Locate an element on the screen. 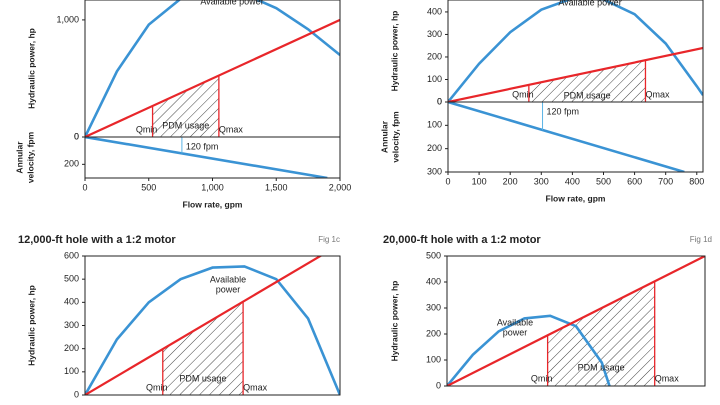  x-tick-label: 600 is located at coordinates (634, 181).